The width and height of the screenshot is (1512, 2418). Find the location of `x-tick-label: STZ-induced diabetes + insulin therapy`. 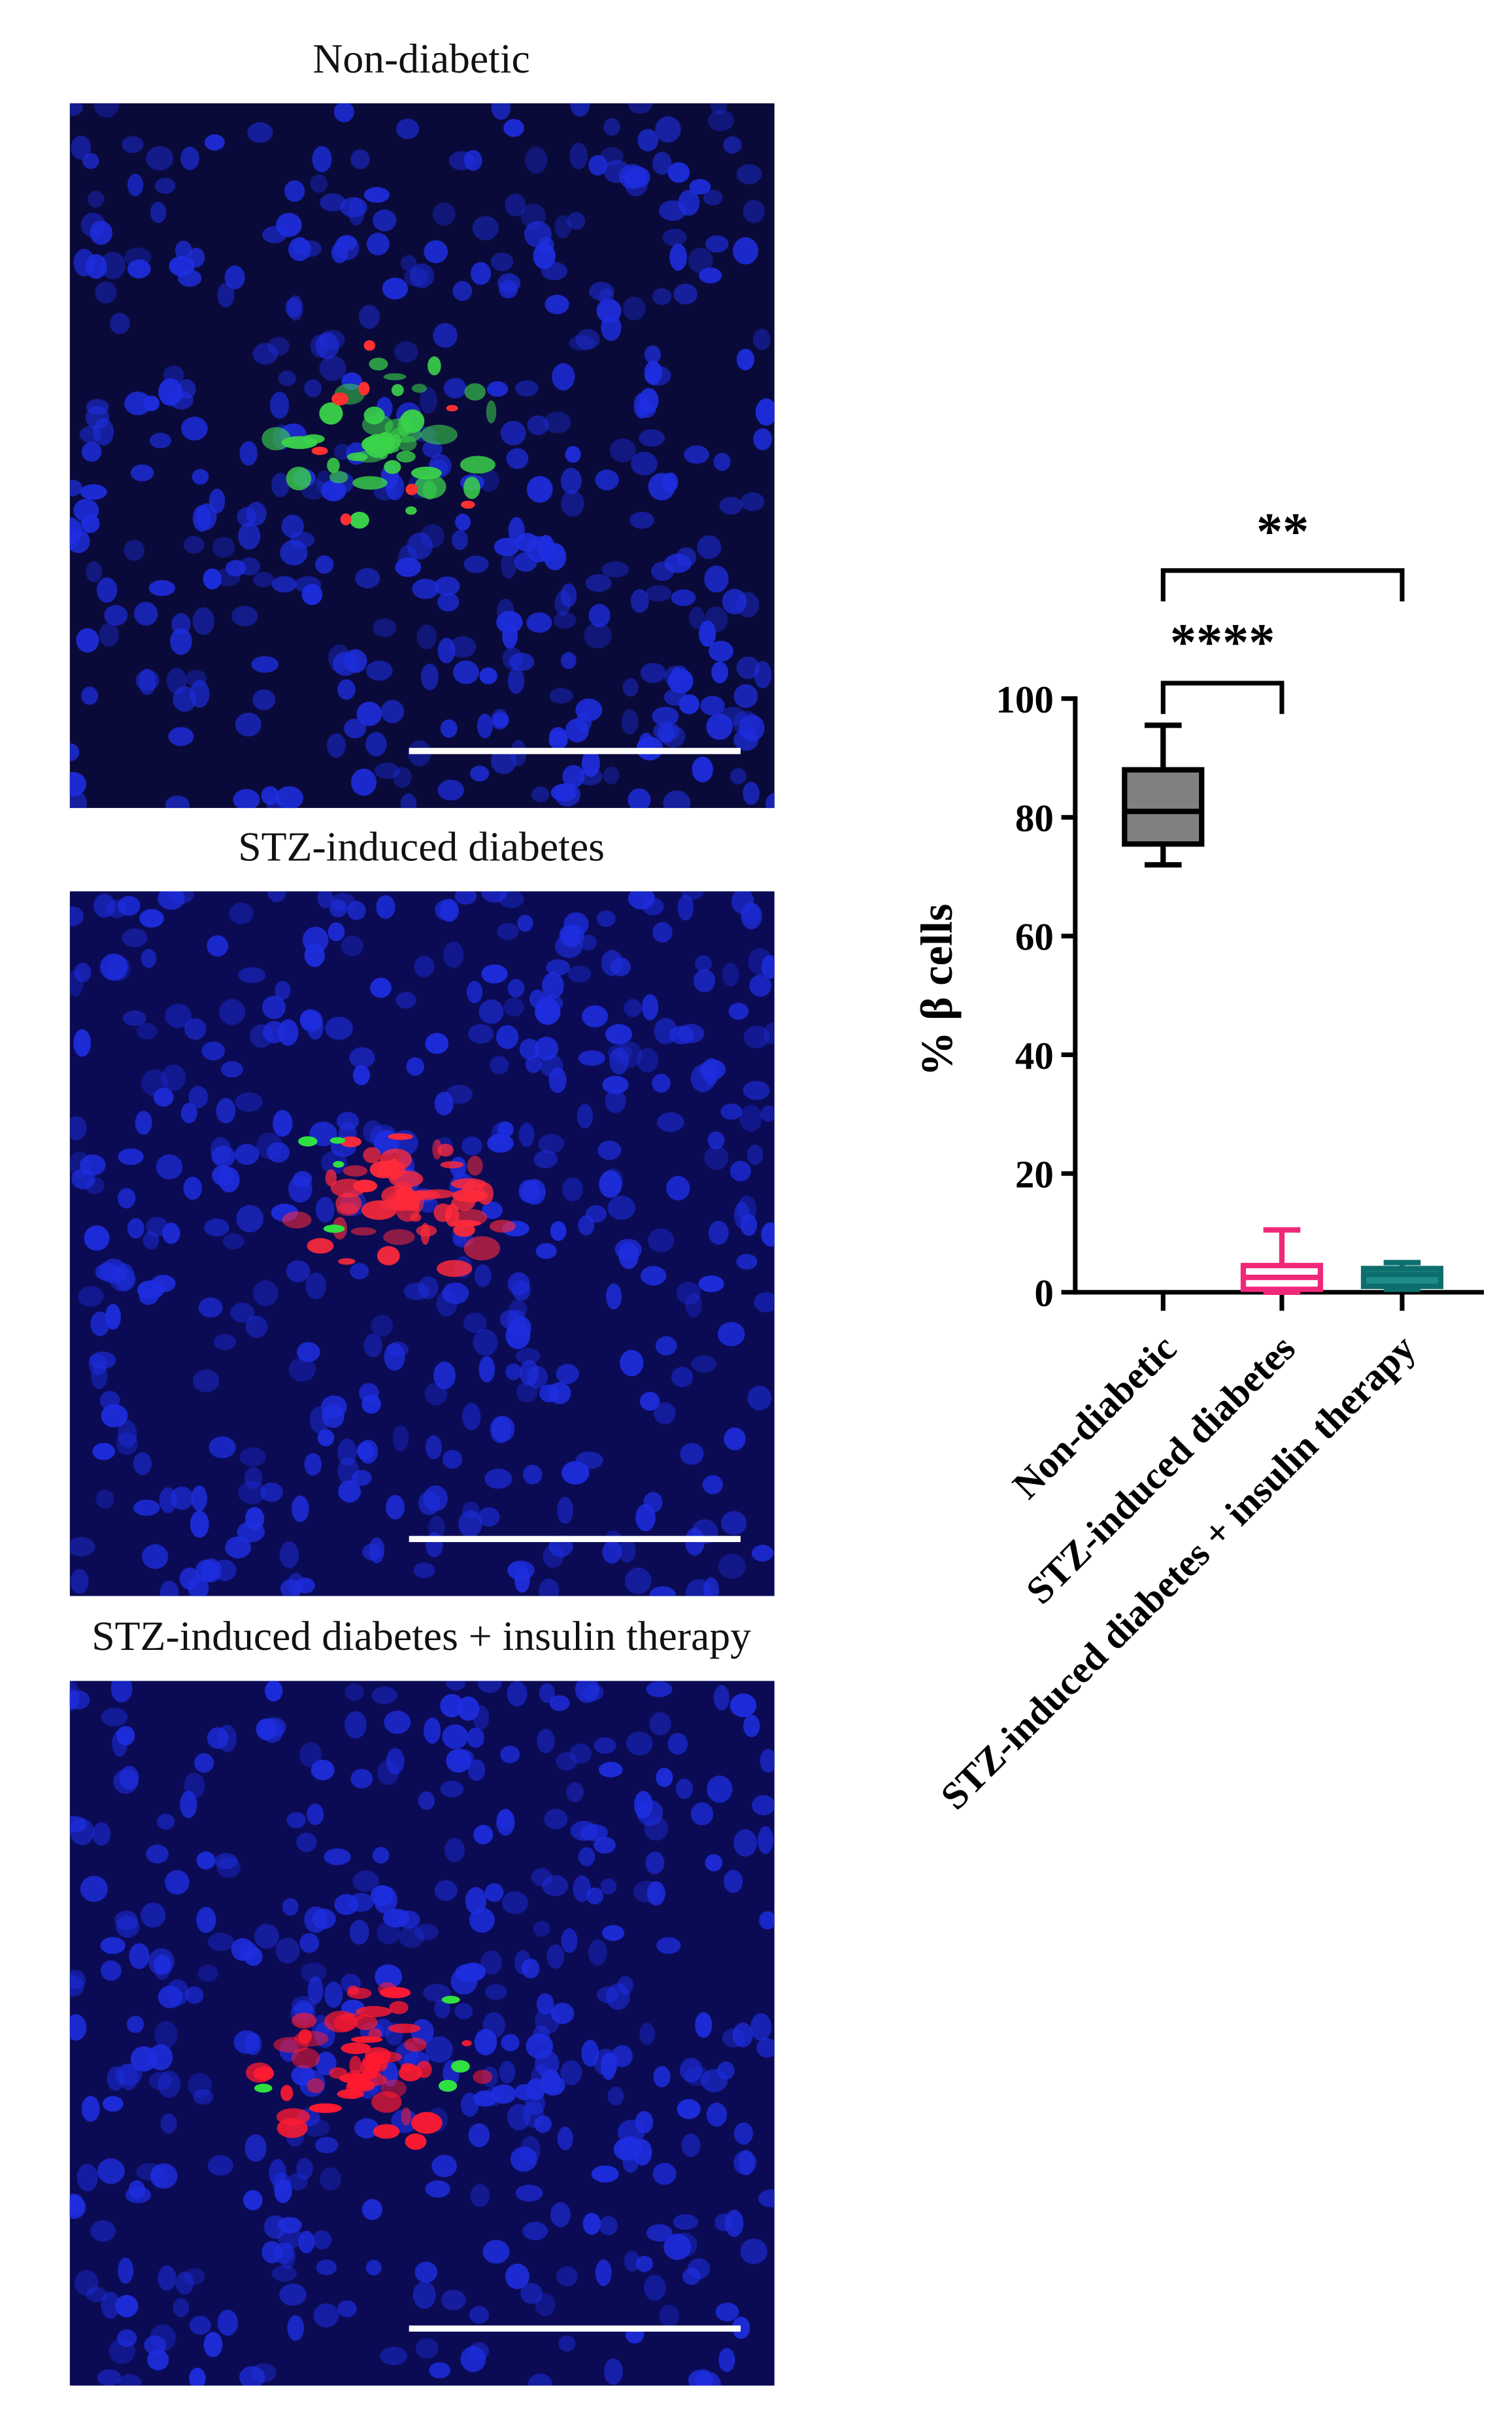

x-tick-label: STZ-induced diabetes + insulin therapy is located at coordinates (1178, 1572).